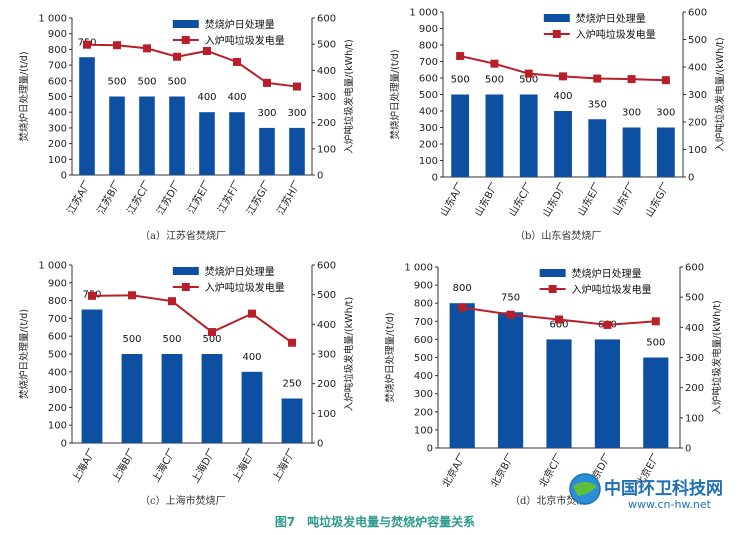 Image resolution: width=750 pixels, height=535 pixels. Describe the element at coordinates (240, 271) in the screenshot. I see `legend-label-bar: 焚烧炉日处理量` at that location.